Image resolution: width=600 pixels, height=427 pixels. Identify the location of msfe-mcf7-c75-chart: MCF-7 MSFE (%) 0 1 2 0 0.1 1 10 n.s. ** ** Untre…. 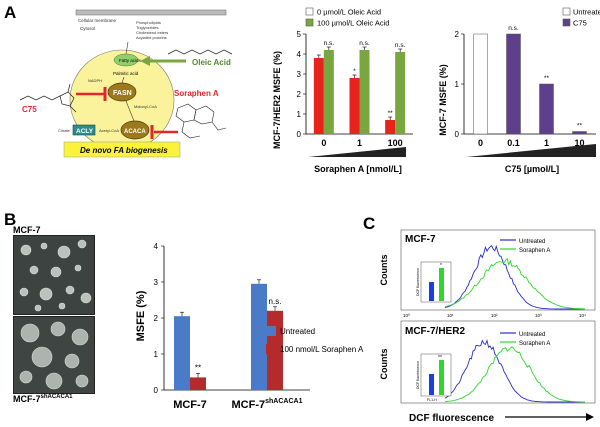
(519, 91).